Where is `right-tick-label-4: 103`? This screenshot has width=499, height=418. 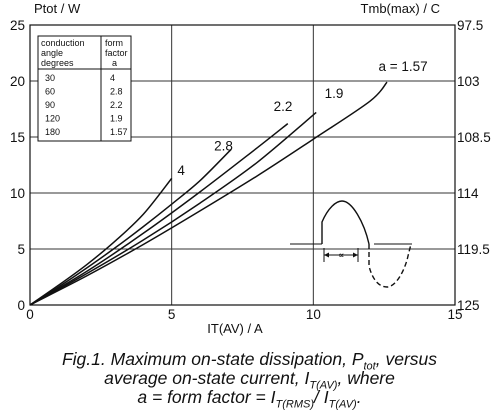 right-tick-label-4: 103 is located at coordinates (468, 81).